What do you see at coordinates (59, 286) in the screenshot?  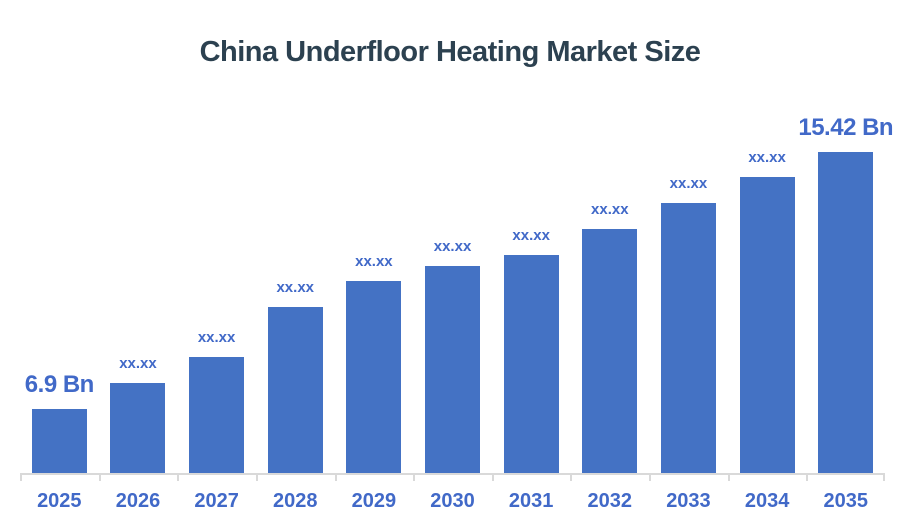 I see `bar-column-2025: 6.9 Bn` at bounding box center [59, 286].